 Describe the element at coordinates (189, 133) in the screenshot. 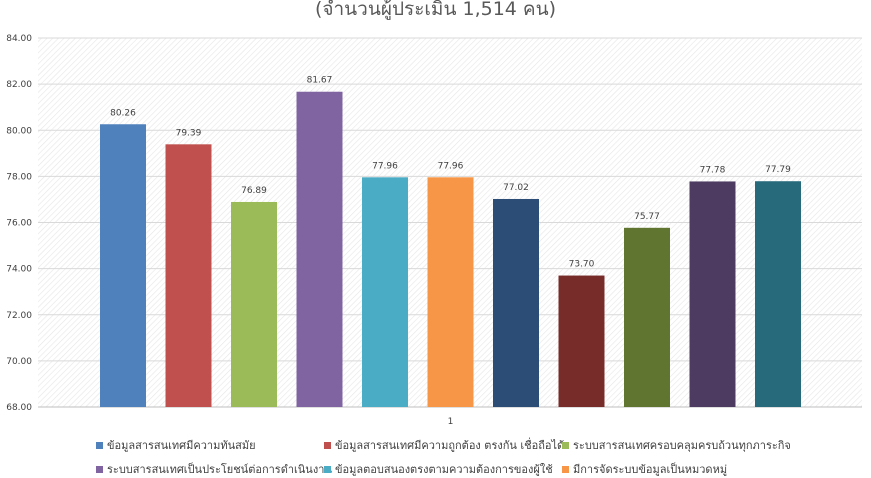

I see `data-label: 79.39` at that location.